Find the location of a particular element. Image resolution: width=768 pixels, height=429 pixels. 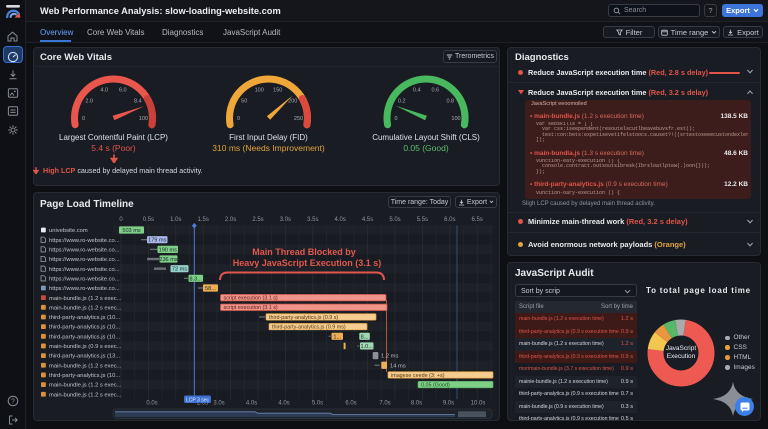

svg-text: 0.6 is located at coordinates (435, 90).